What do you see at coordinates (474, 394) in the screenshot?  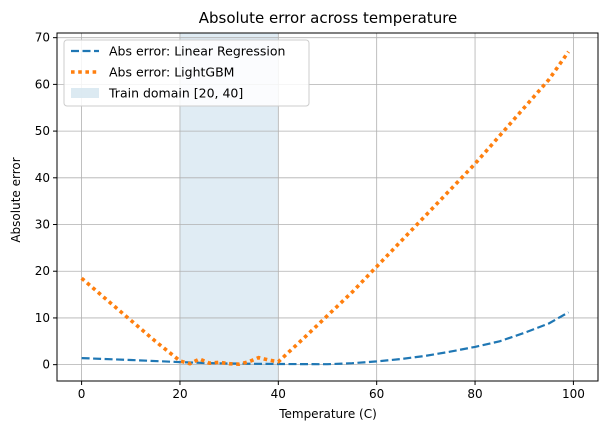 I see `x-tick-label: 80` at bounding box center [474, 394].